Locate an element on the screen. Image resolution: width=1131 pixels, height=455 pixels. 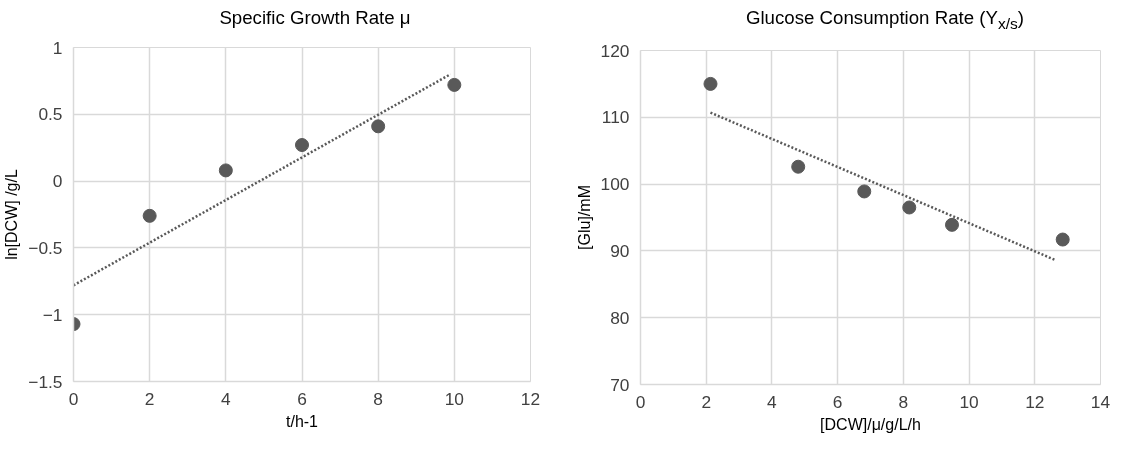
y-tick-label: 0 is located at coordinates (57, 180).